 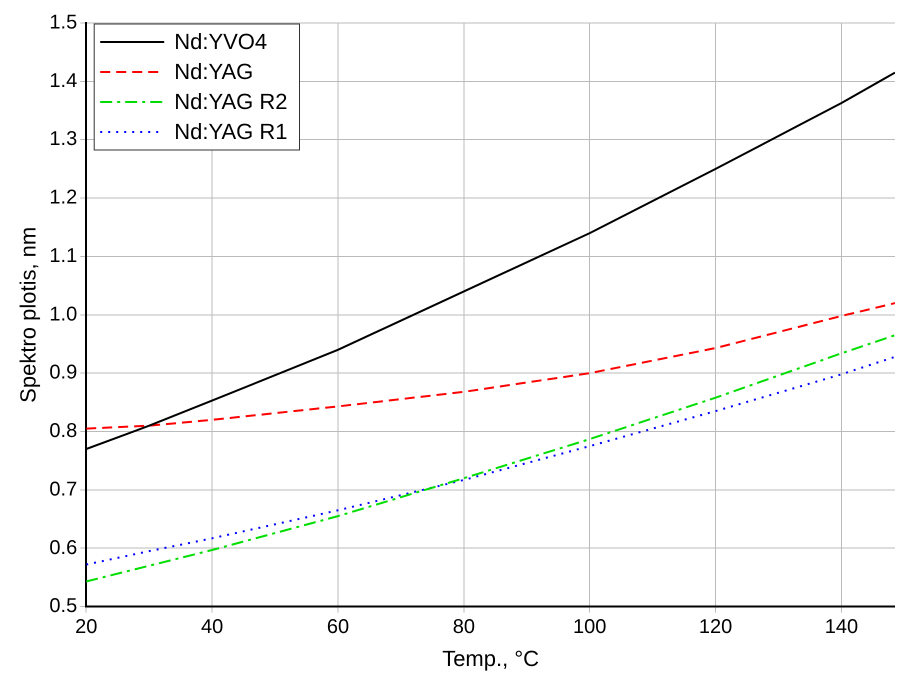 I want to click on y-tick-label: 1.4, so click(x=63, y=81).